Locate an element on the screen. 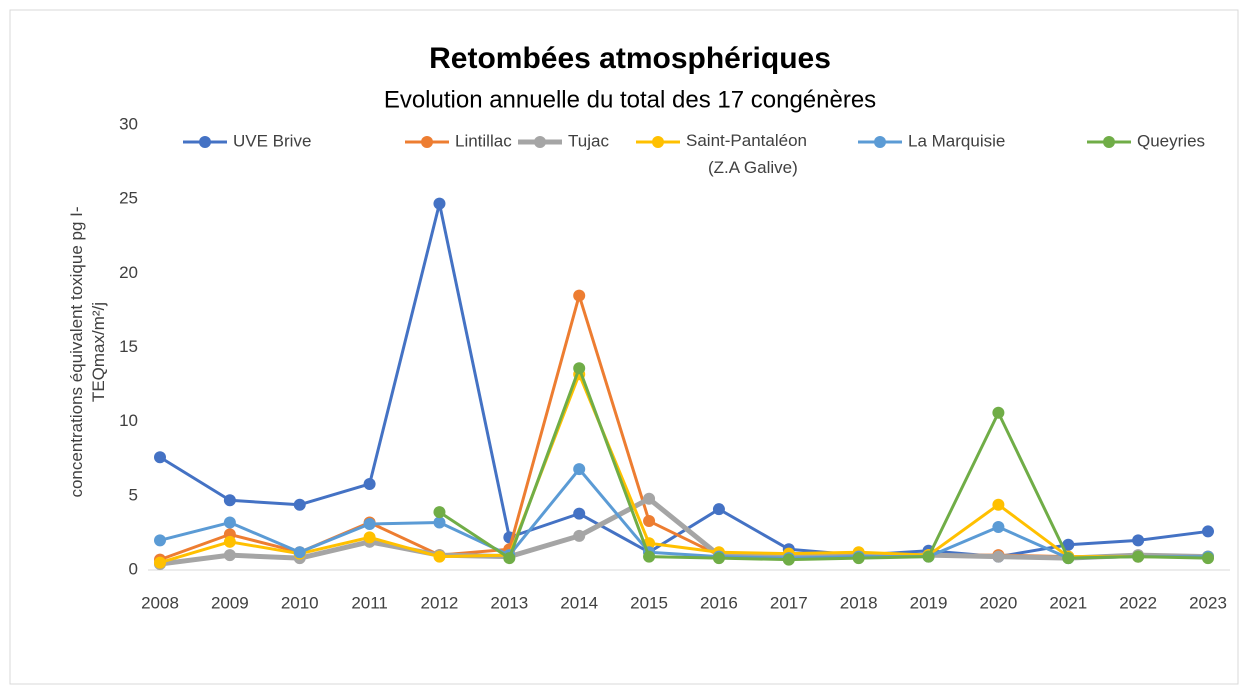 Image resolution: width=1244 pixels, height=695 pixels. chart-title: Retombées atmosphériques is located at coordinates (630, 58).